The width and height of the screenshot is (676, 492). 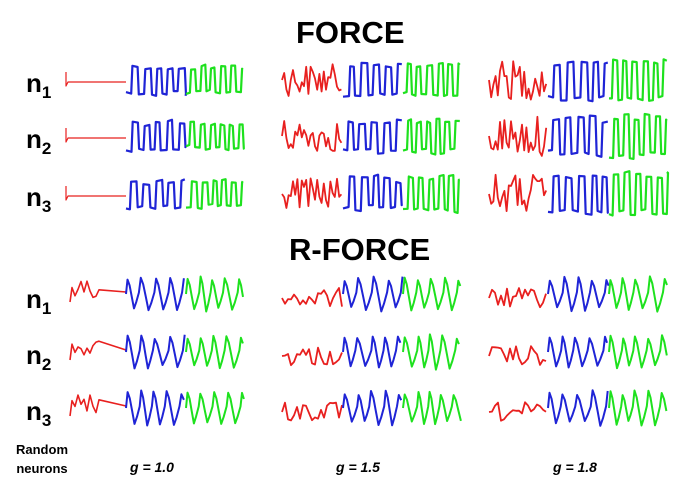 What do you see at coordinates (638, 408) in the screenshot?
I see `rforce-trace-n3-g3-test` at bounding box center [638, 408].